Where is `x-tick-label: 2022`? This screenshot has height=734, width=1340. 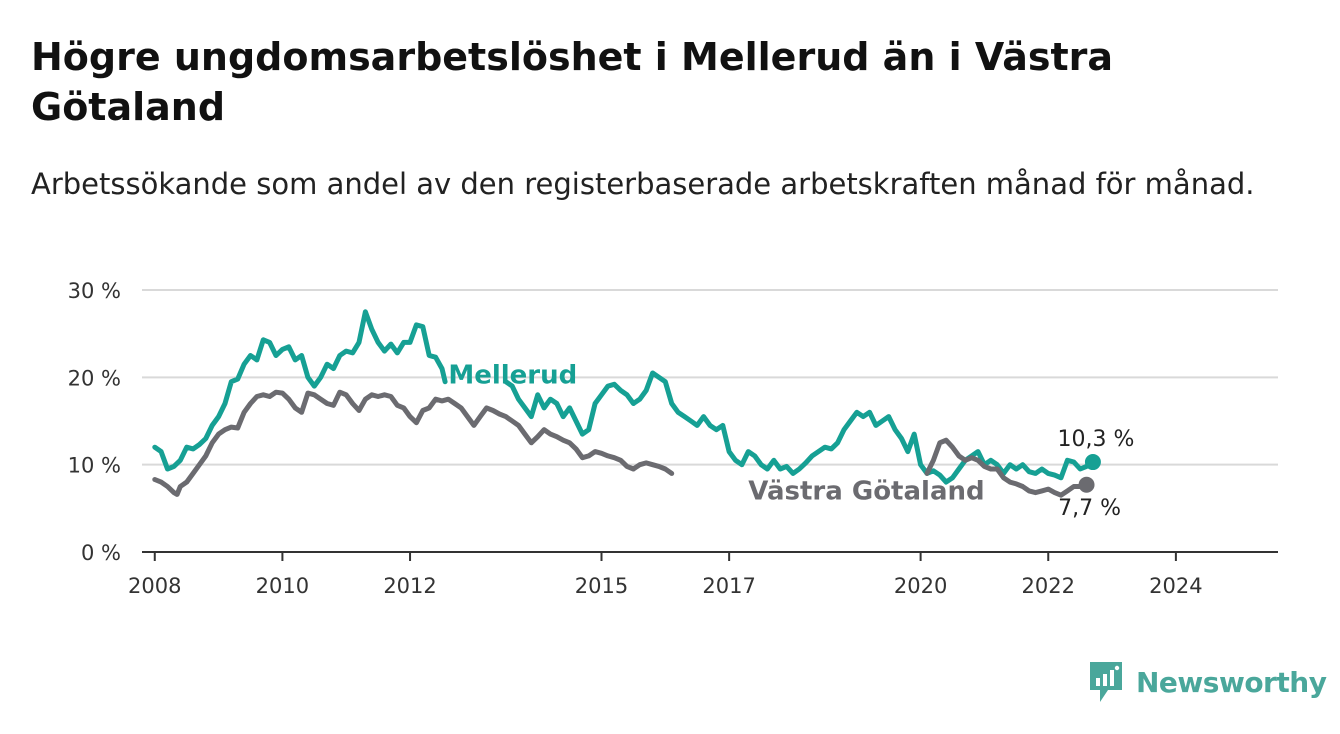 x-tick-label: 2022 is located at coordinates (1048, 586).